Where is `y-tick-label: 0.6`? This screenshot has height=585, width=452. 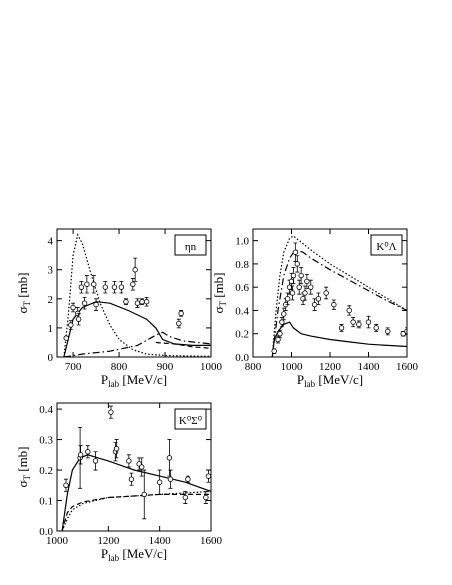 y-tick-label: 0.6 is located at coordinates (242, 288).